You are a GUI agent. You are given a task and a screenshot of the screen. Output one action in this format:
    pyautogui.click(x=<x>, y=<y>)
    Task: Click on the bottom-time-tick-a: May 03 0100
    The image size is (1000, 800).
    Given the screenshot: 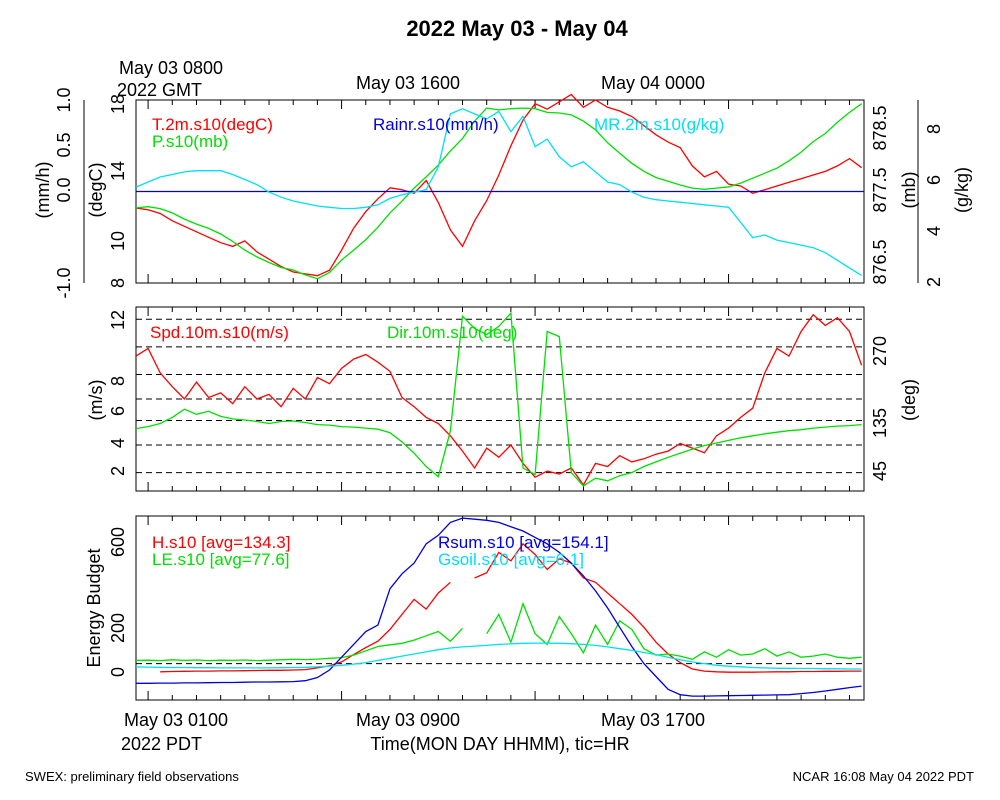 What is the action you would take?
    pyautogui.click(x=176, y=720)
    